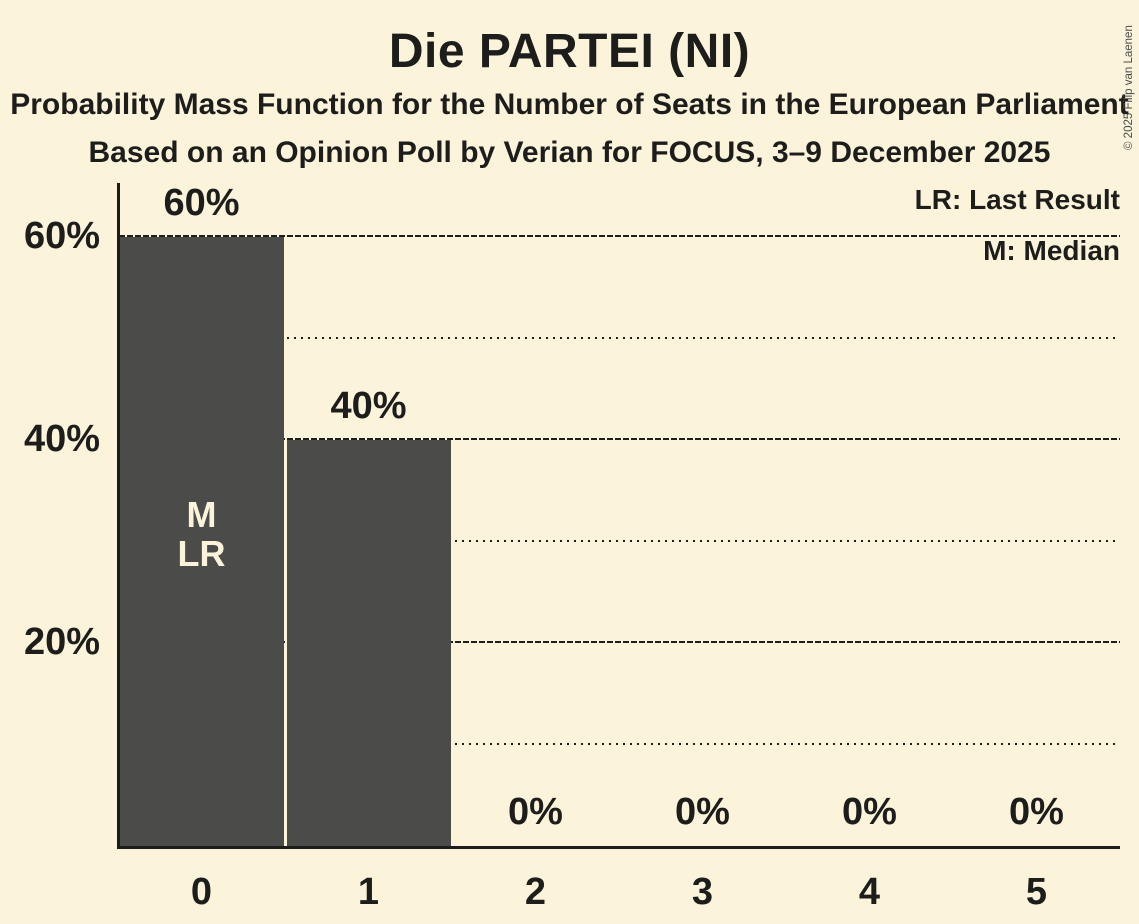 The height and width of the screenshot is (924, 1139). What do you see at coordinates (618, 847) in the screenshot?
I see `x-axis-line` at bounding box center [618, 847].